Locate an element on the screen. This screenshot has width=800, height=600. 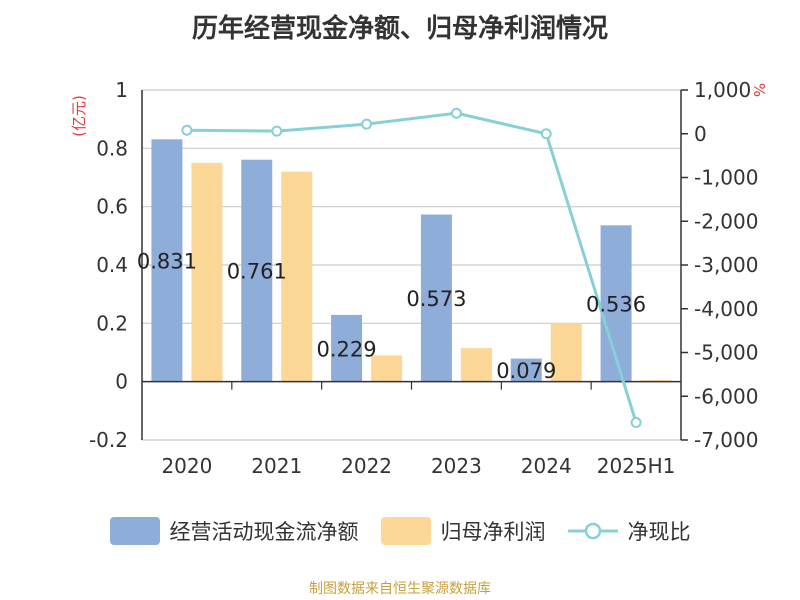
right-tick-label: -4,000 is located at coordinates (726, 309).